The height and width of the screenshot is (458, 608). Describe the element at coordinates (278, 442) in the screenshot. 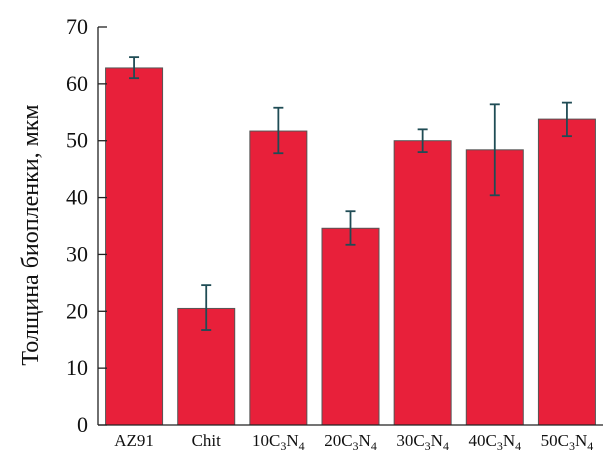

I see `x-tick-label: 10C3N4` at that location.